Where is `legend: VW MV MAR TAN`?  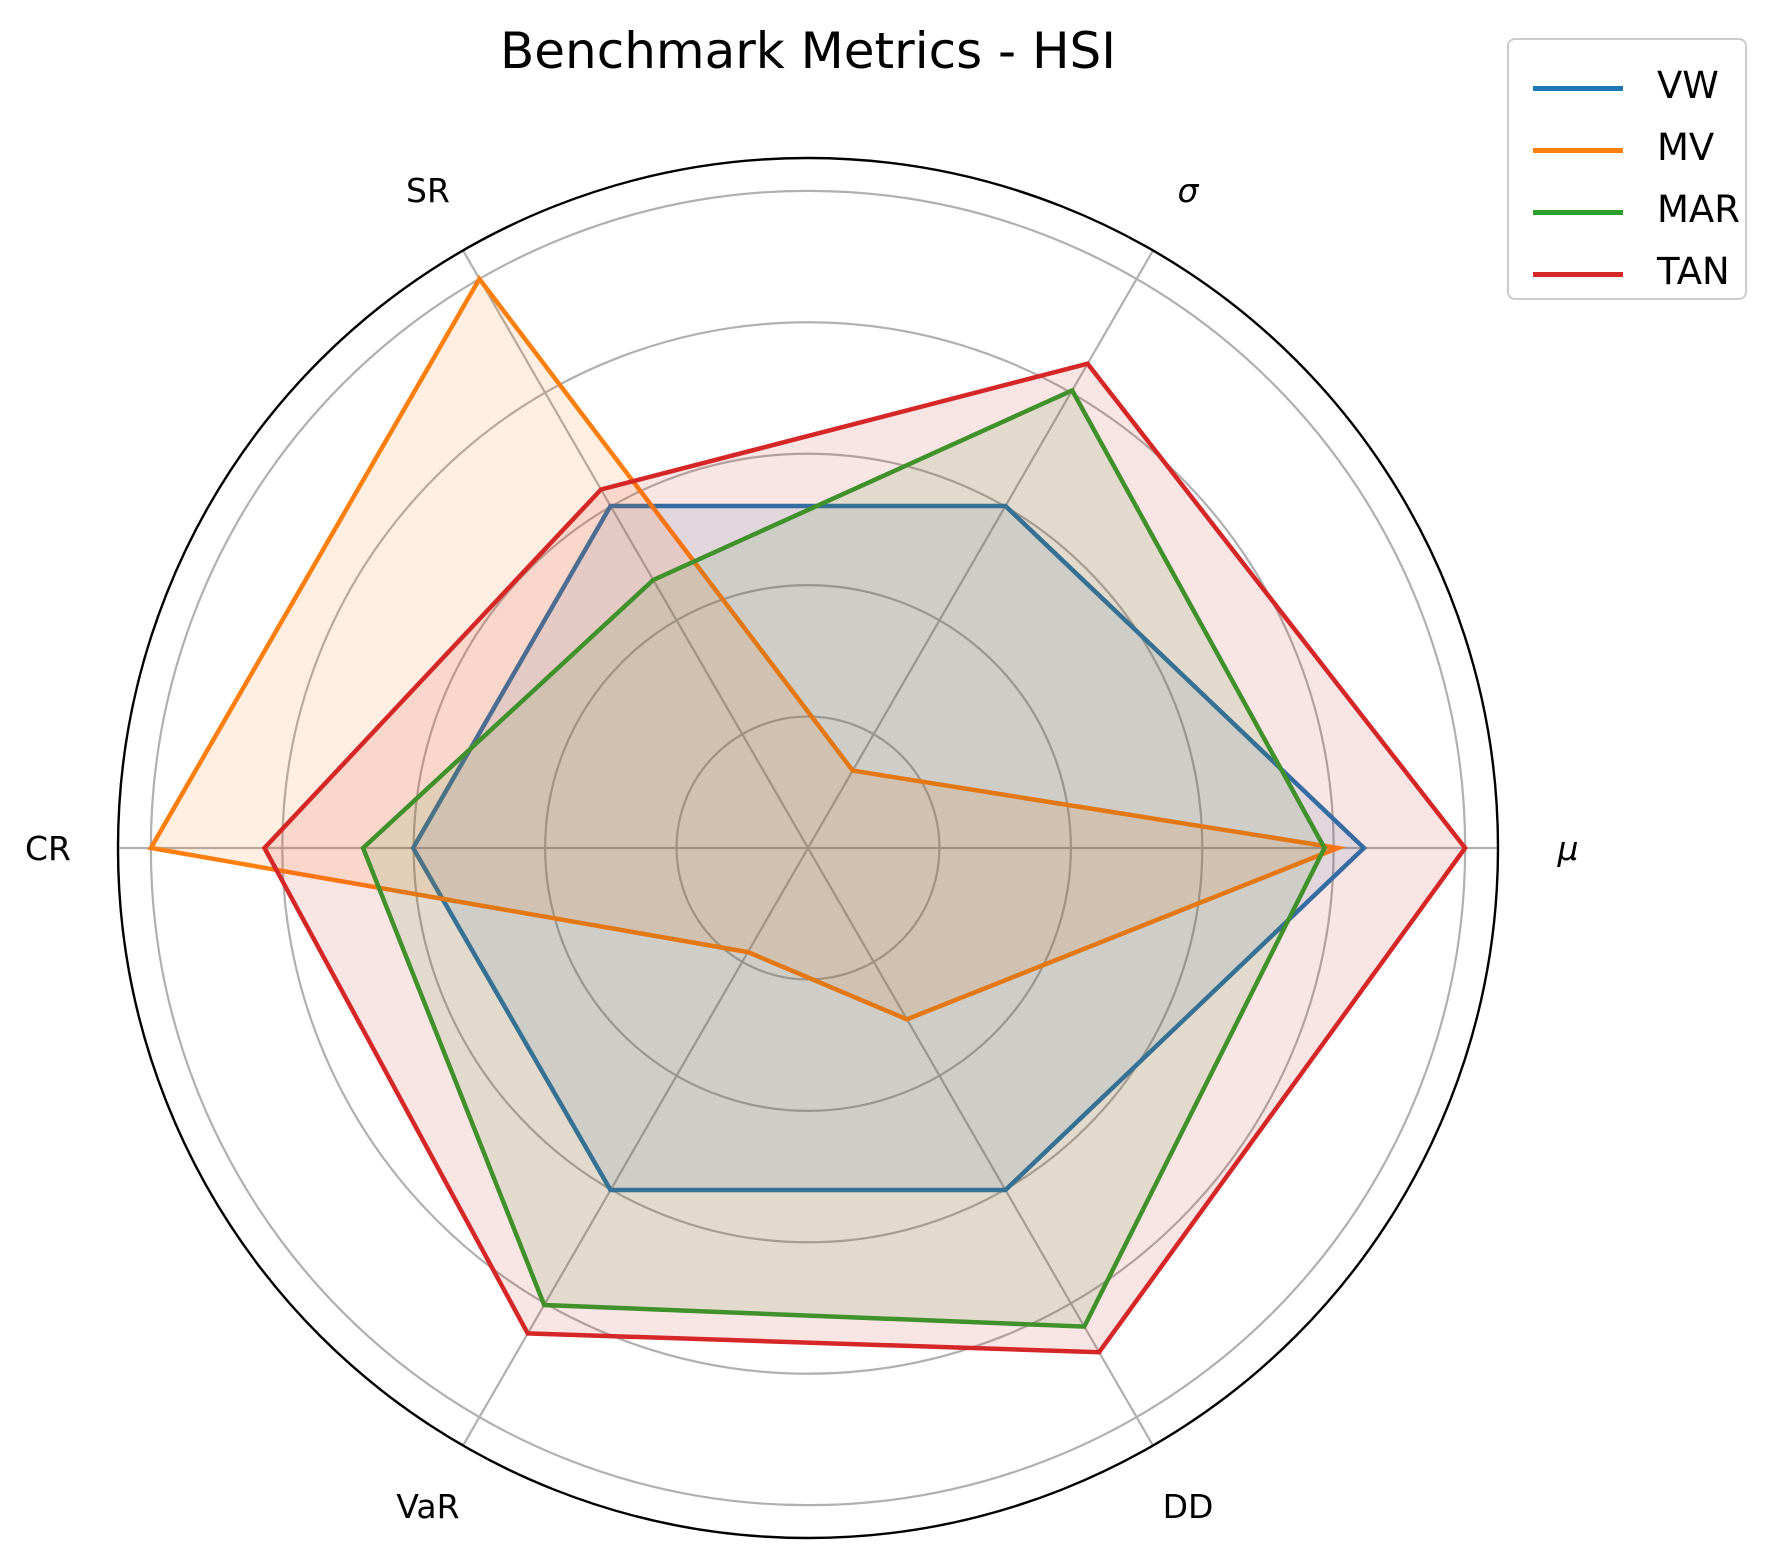
legend: VW MV MAR TAN is located at coordinates (1627, 169).